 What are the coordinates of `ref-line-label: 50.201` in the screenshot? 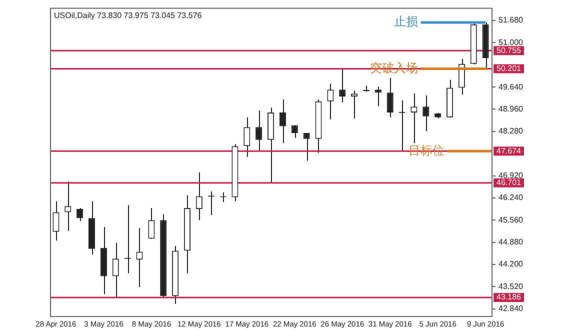 It's located at (509, 68).